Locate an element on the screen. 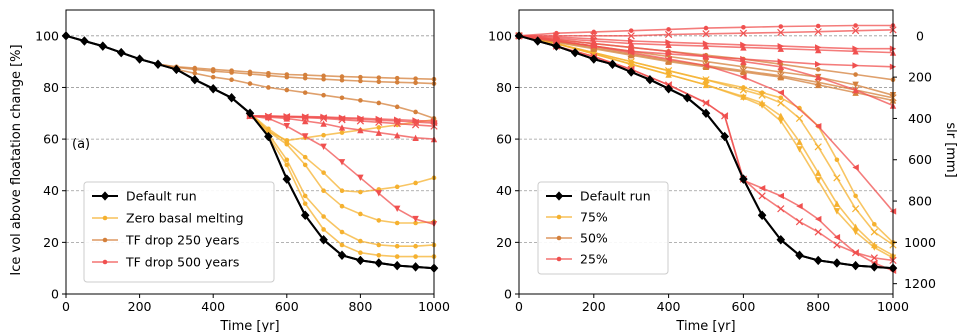  right-y-tick-label: 1200 is located at coordinates (920, 283).